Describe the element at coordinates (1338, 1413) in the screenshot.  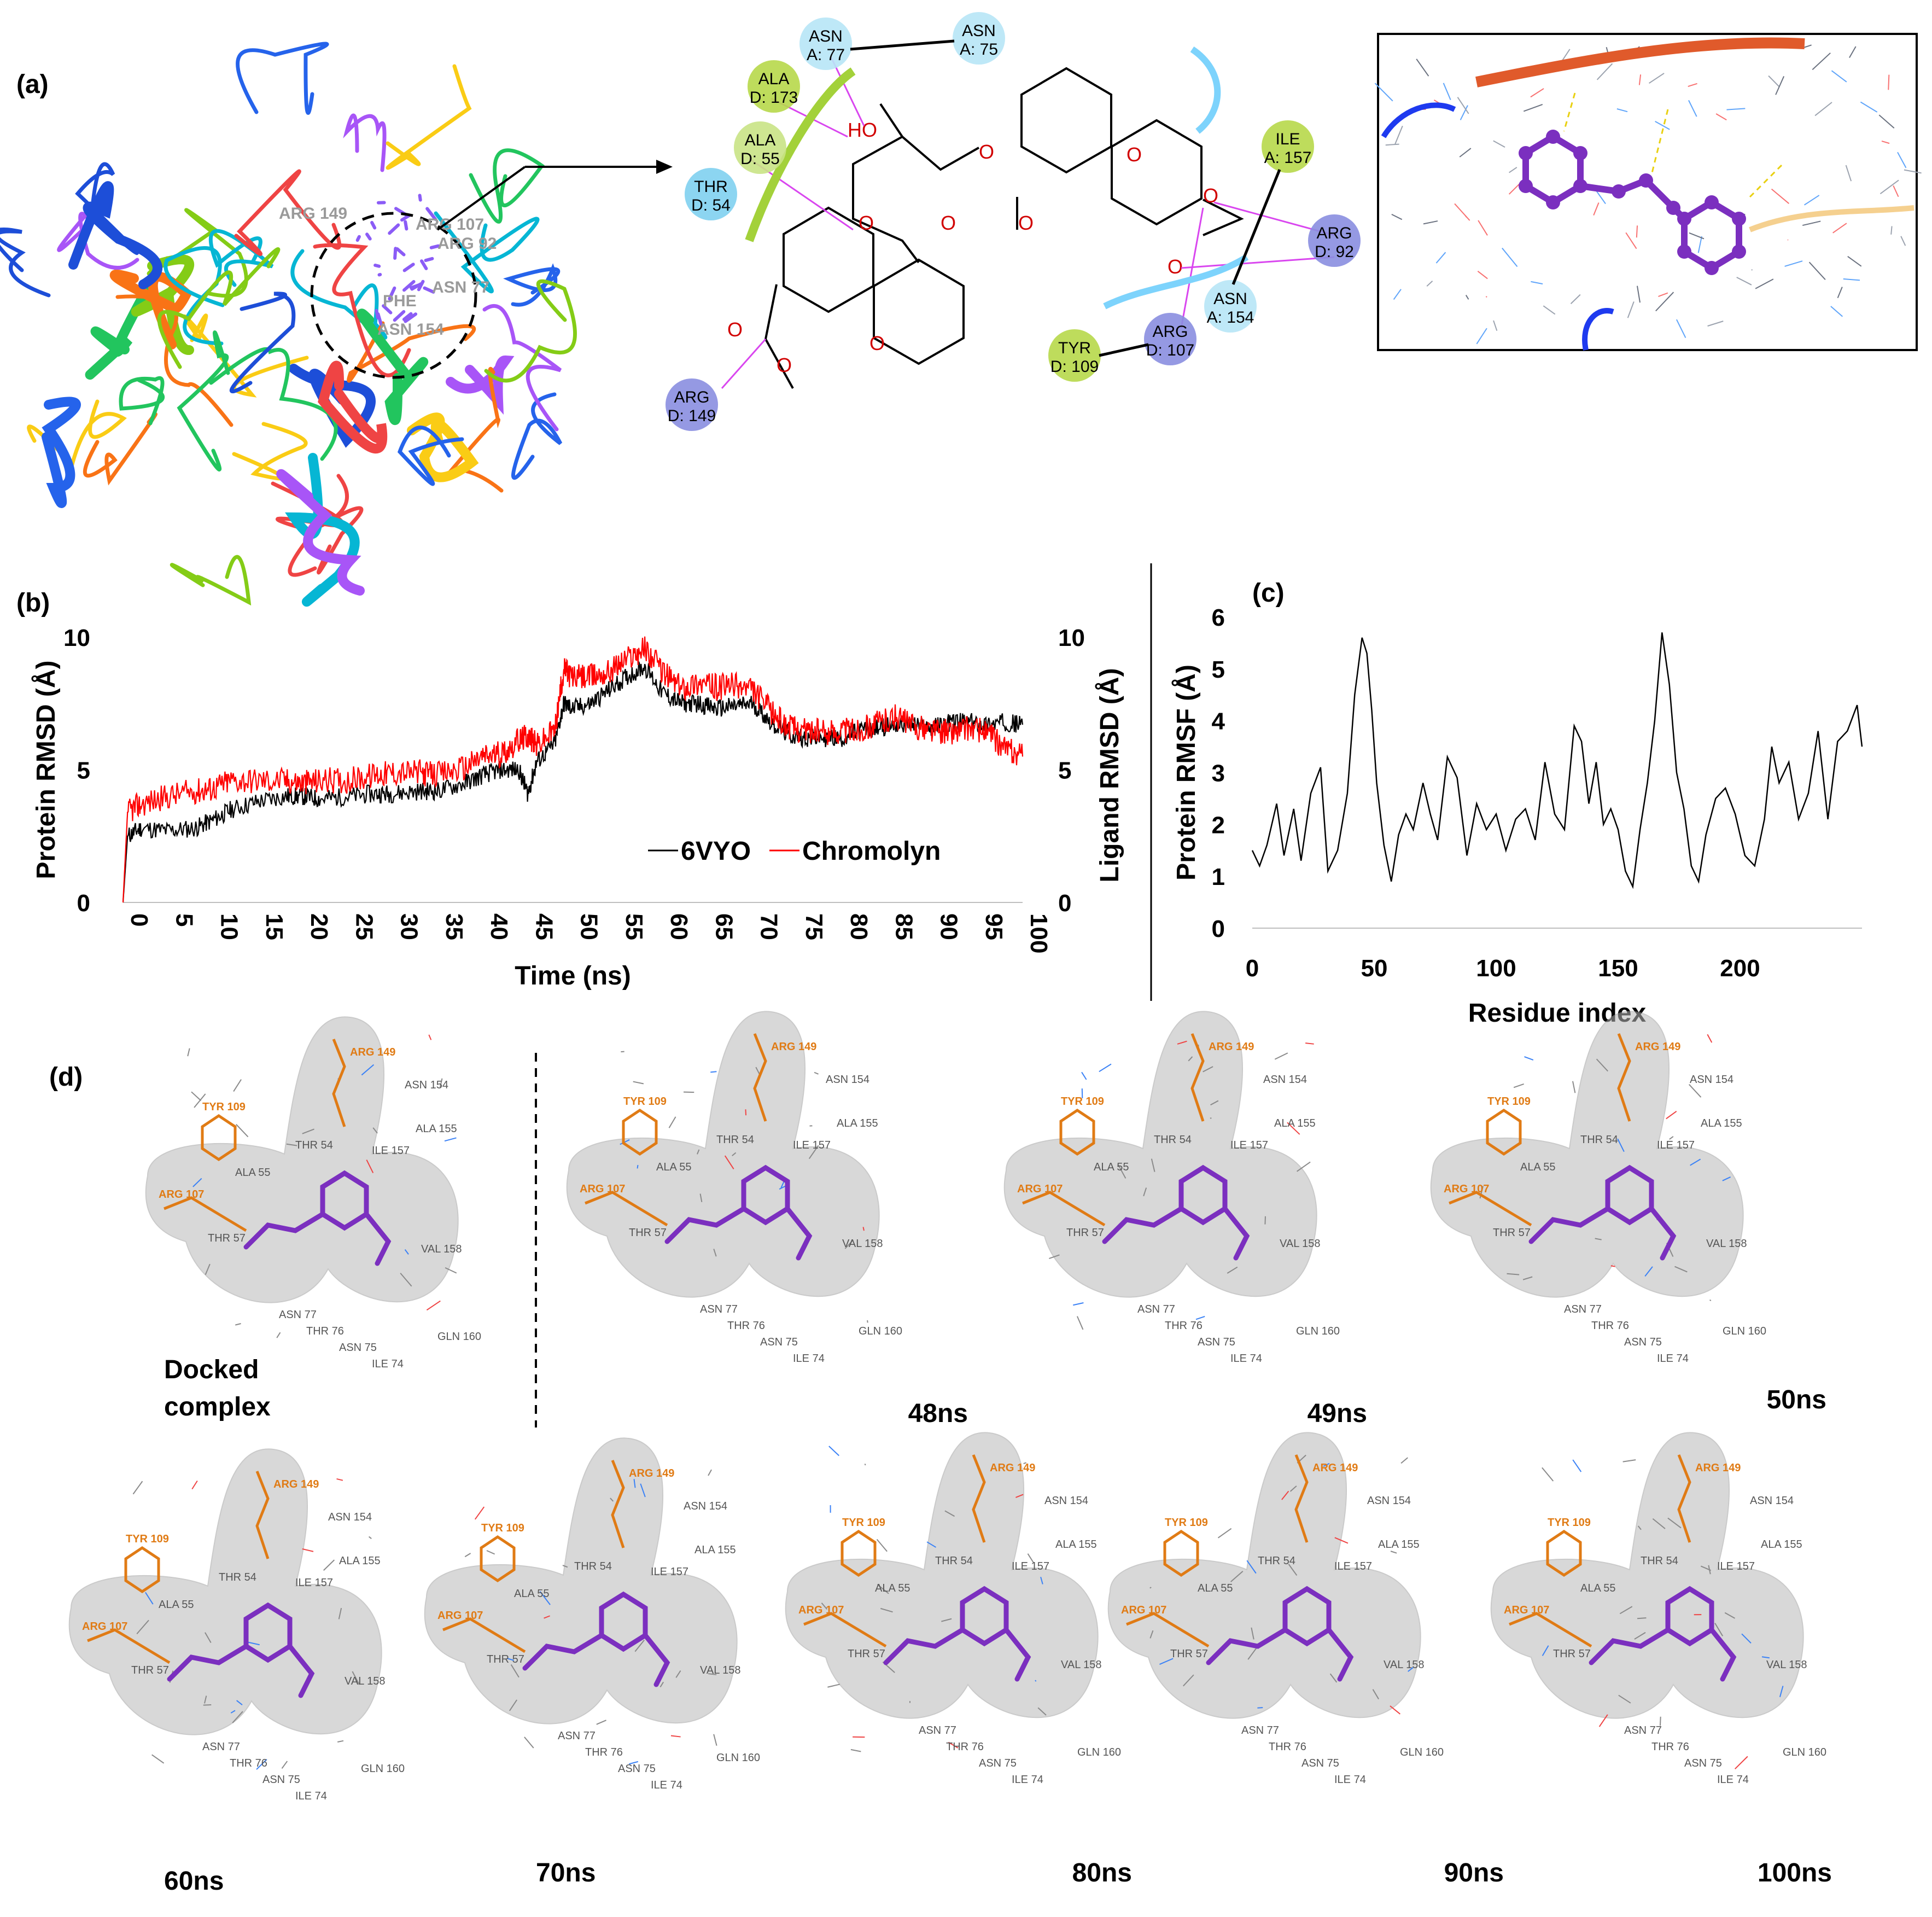
I see `snapshot-time-label: 49ns` at that location.